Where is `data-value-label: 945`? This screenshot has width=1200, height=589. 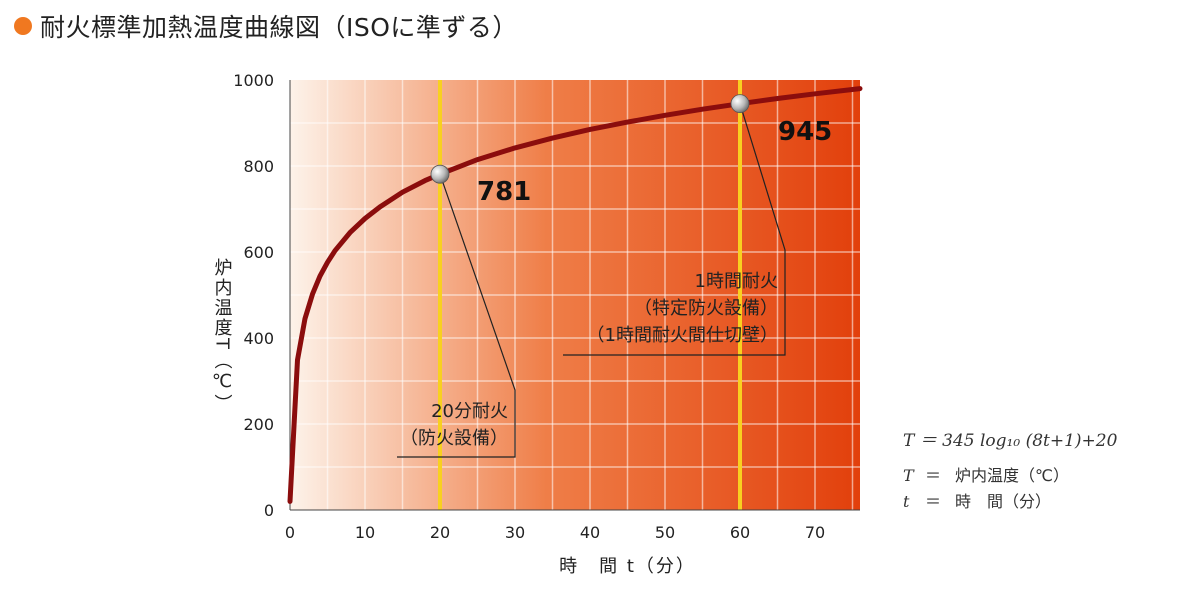 data-value-label: 945 is located at coordinates (805, 132).